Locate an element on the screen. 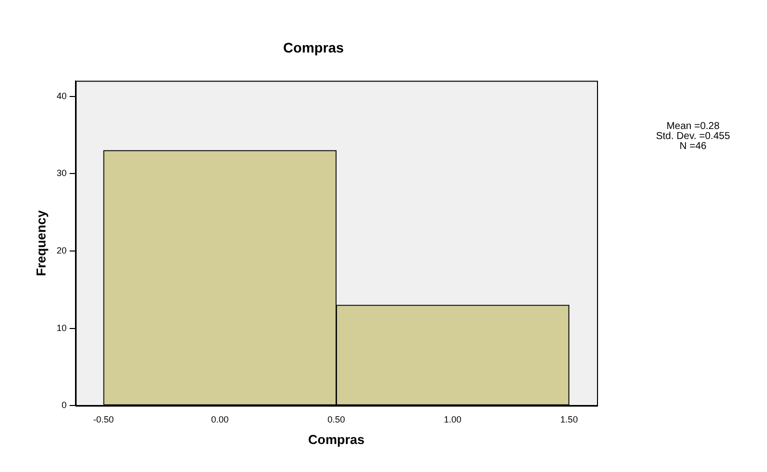  x-tick-label: -0.50 is located at coordinates (103, 419).